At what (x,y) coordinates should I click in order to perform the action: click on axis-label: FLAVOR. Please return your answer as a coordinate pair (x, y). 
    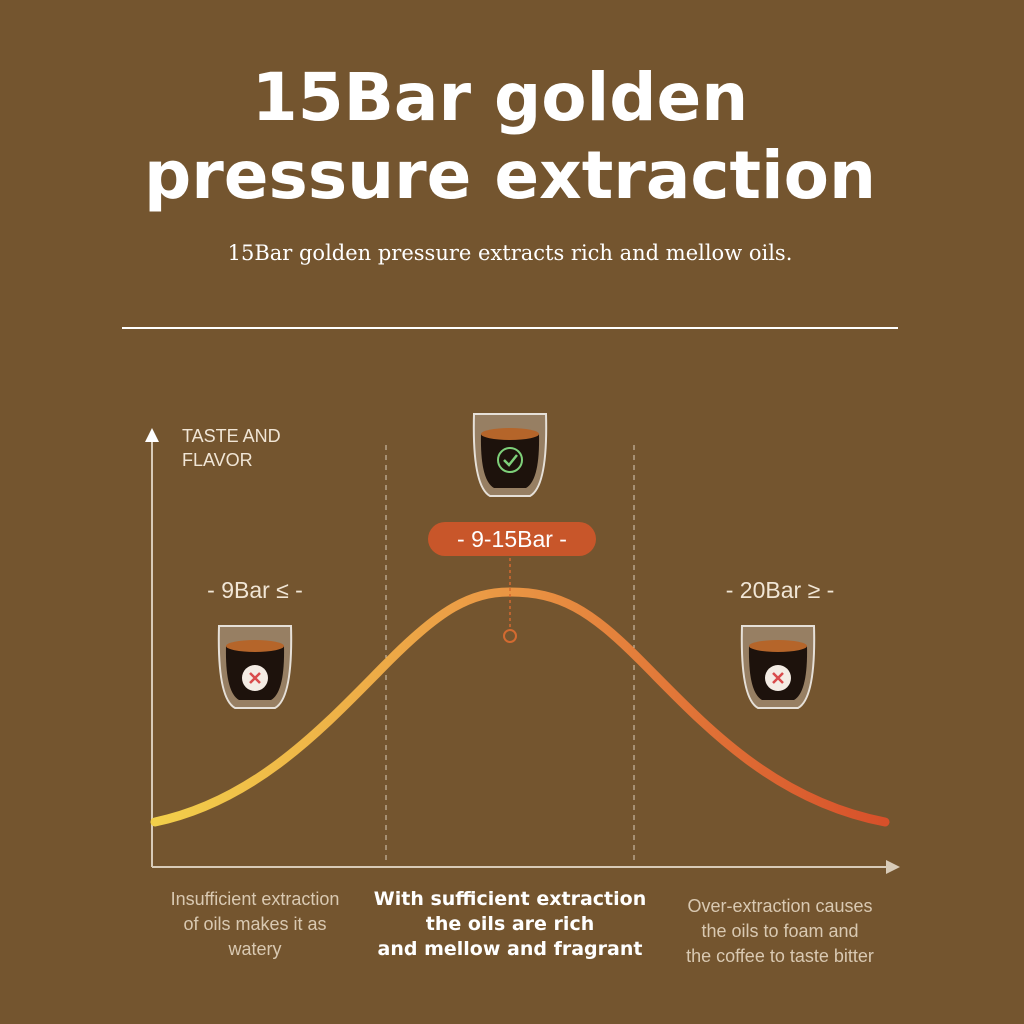
    Looking at the image, I should click on (217, 460).